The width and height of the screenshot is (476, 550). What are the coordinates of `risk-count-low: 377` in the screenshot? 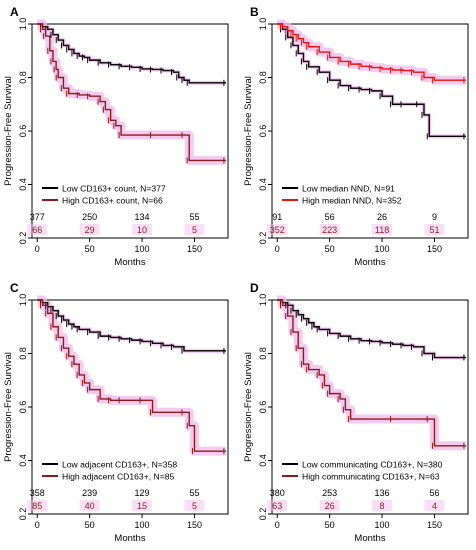 It's located at (37, 217).